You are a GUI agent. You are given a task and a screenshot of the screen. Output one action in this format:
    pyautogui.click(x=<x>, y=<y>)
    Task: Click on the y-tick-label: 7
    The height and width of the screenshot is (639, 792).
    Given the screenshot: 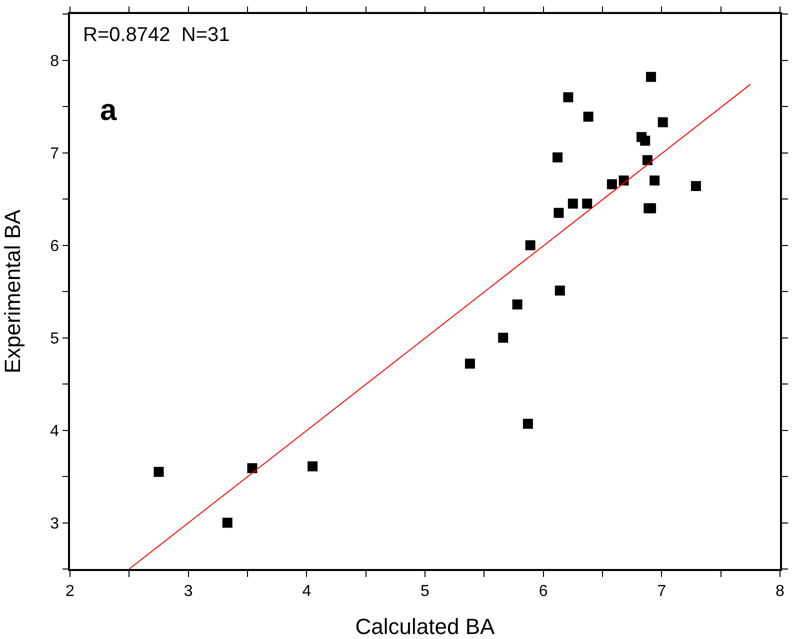 What is the action you would take?
    pyautogui.click(x=55, y=153)
    